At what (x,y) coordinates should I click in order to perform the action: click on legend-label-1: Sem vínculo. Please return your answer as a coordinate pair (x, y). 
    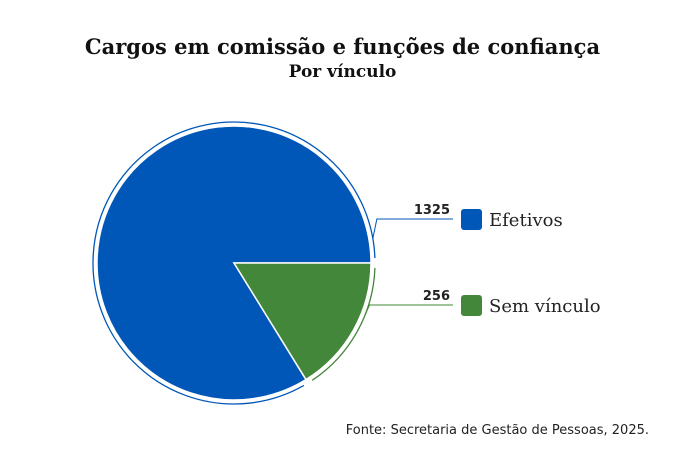
    Looking at the image, I should click on (545, 306).